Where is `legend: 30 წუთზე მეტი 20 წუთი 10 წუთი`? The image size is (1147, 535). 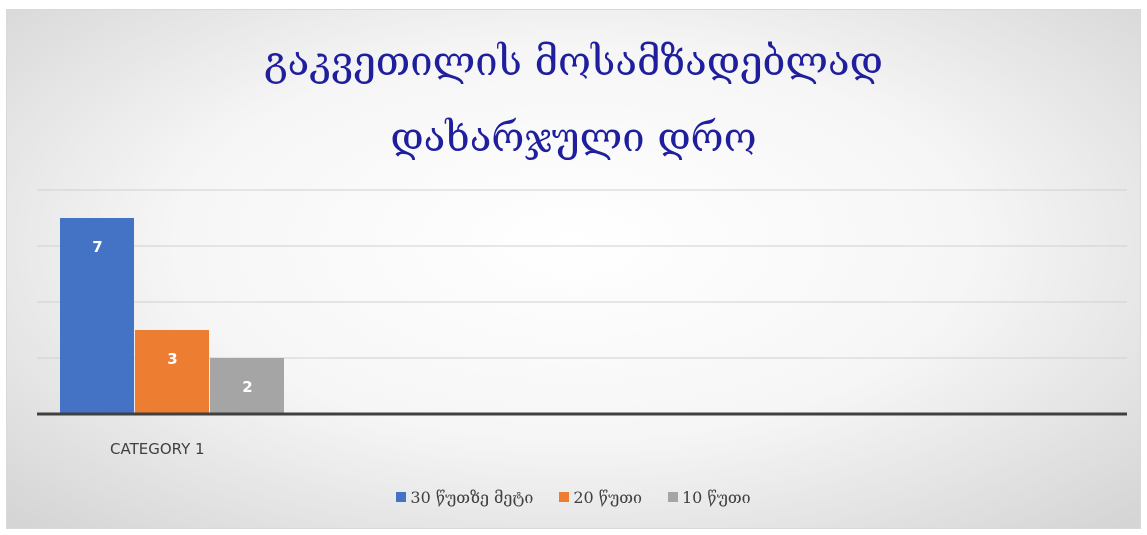 legend: 30 წუთზე მეტი 20 წუთი 10 წუთი is located at coordinates (573, 497).